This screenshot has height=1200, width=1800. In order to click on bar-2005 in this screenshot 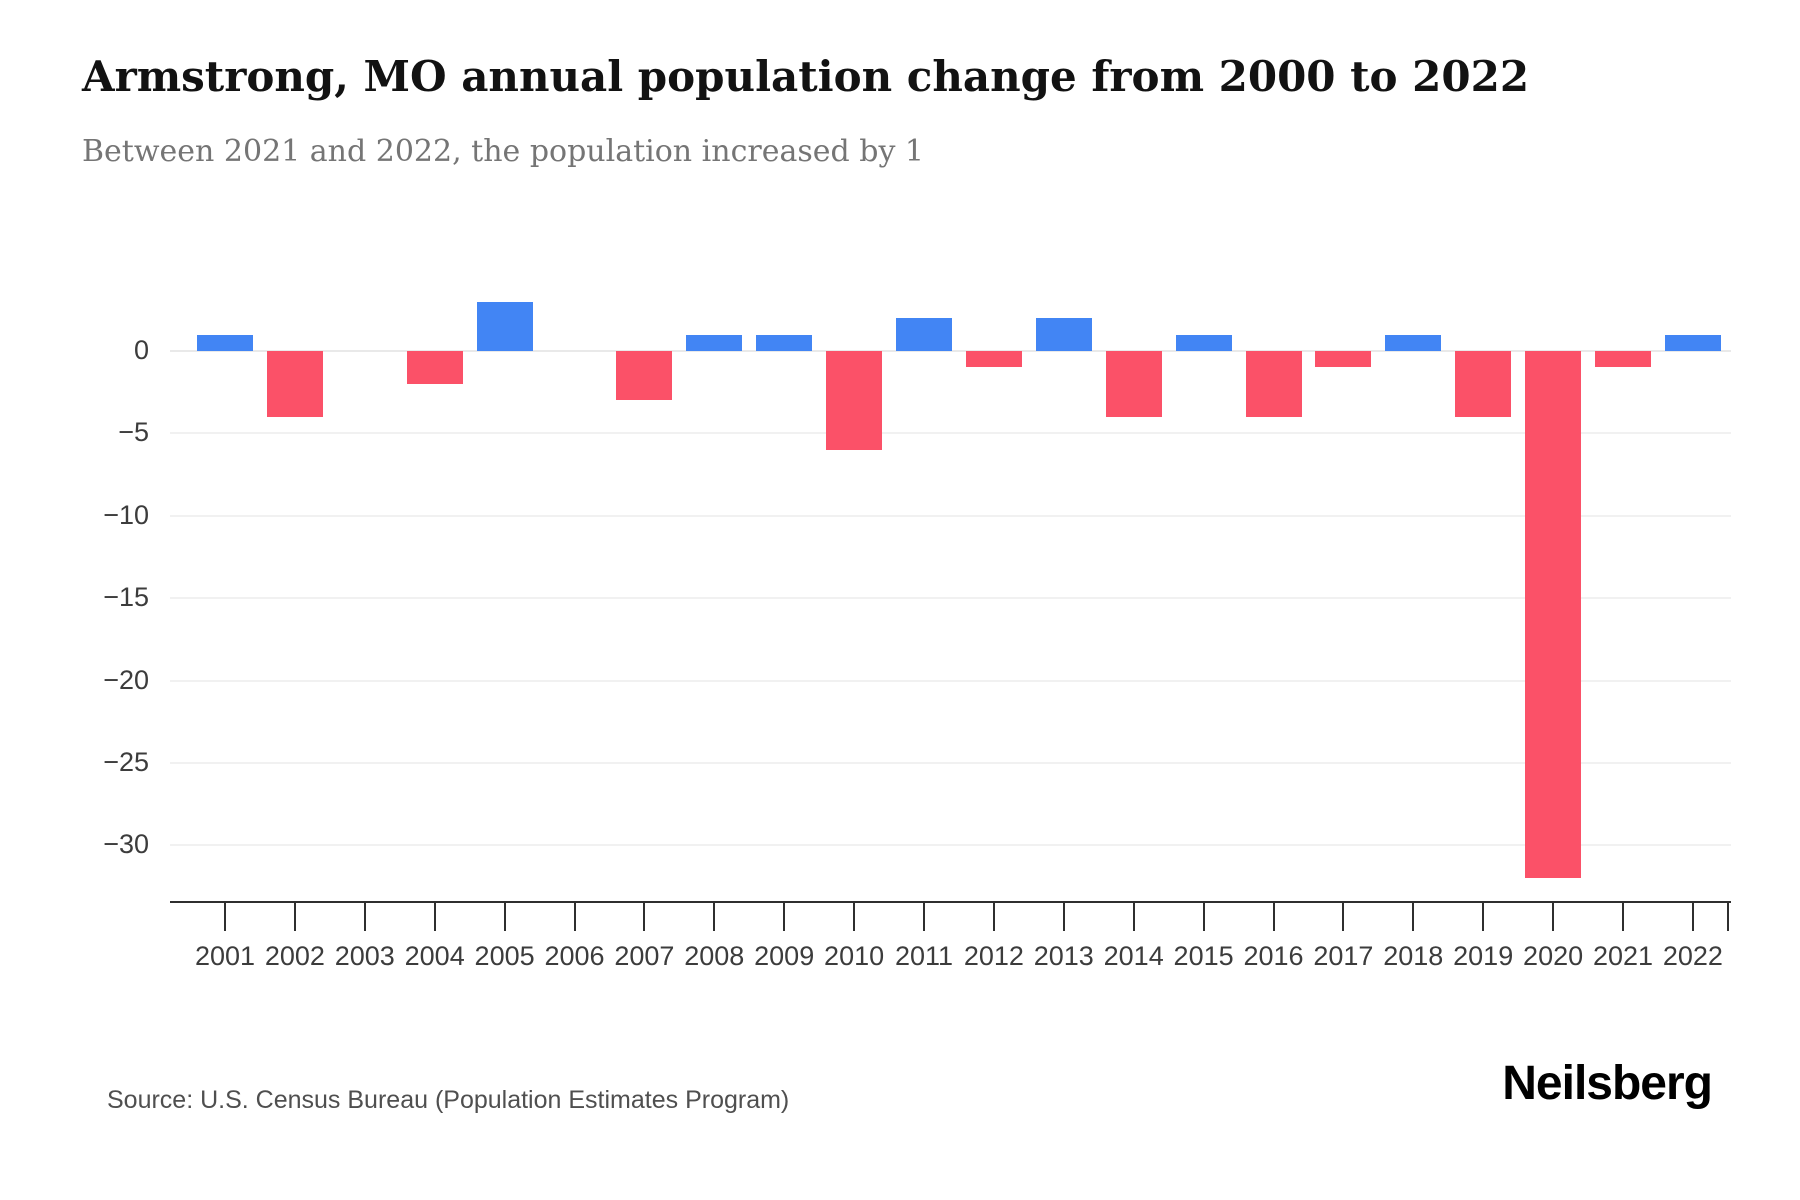, I will do `click(504, 326)`.